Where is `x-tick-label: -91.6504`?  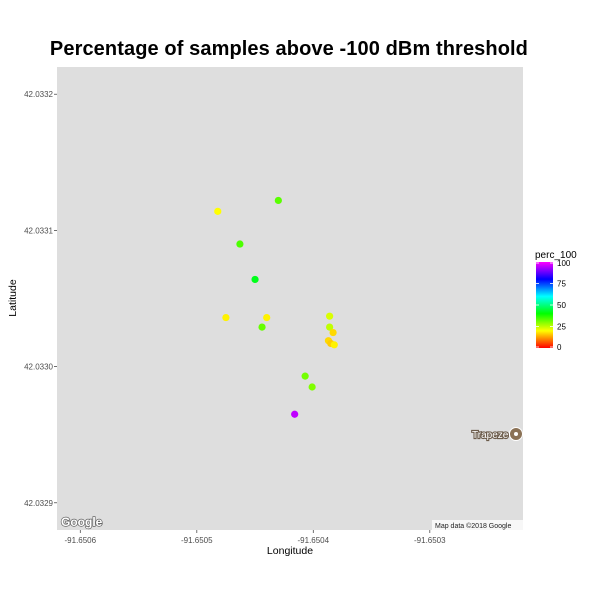
x-tick-label: -91.6504 is located at coordinates (314, 540).